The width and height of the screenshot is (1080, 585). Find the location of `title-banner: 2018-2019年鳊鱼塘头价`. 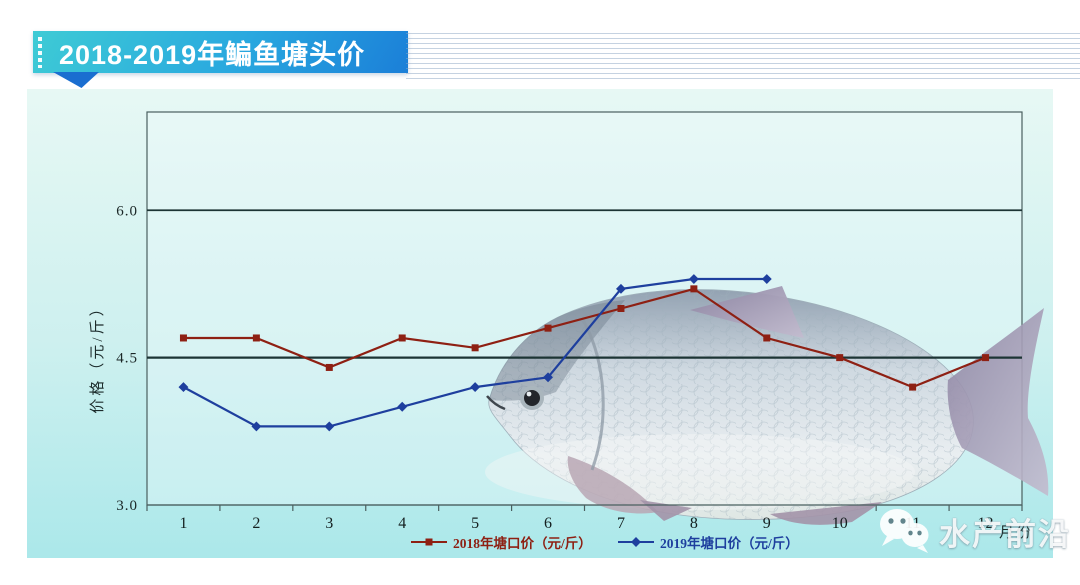

title-banner: 2018-2019年鳊鱼塘头价 is located at coordinates (220, 52).